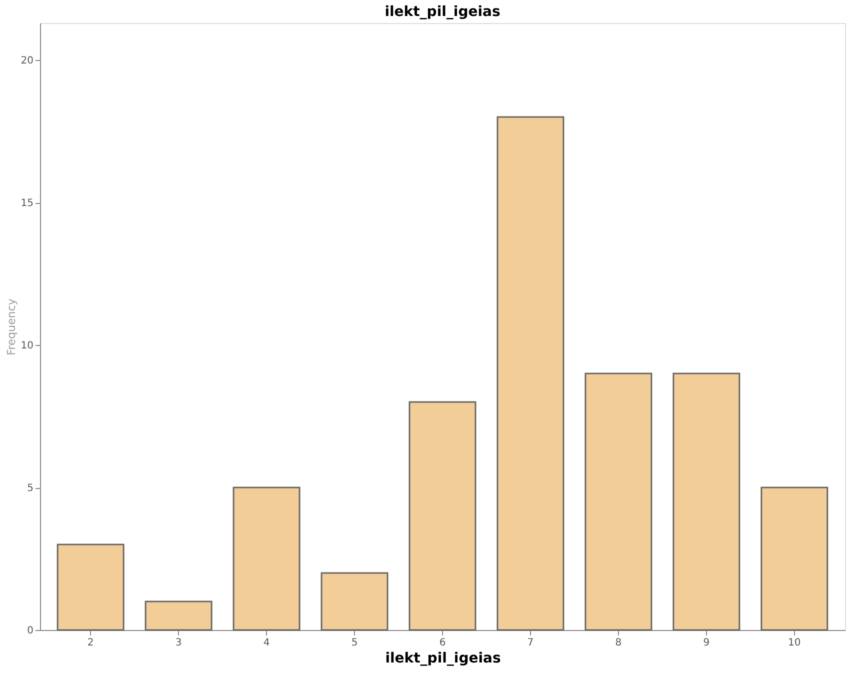  I want to click on x-axis-title: ilekt_pil_igeias, so click(443, 658).